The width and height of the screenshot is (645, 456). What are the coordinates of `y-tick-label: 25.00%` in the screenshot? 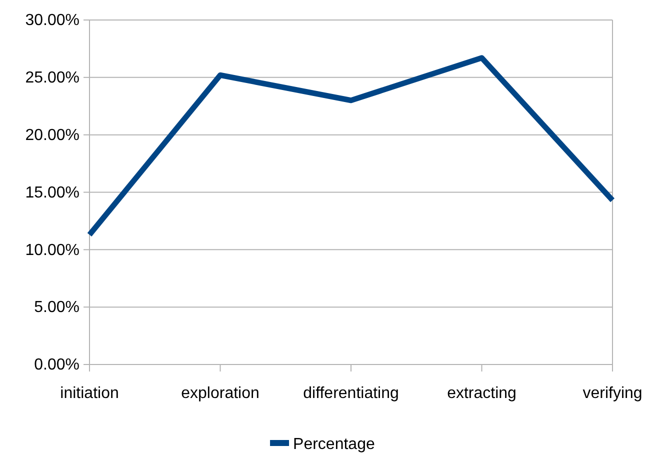 It's located at (52, 78).